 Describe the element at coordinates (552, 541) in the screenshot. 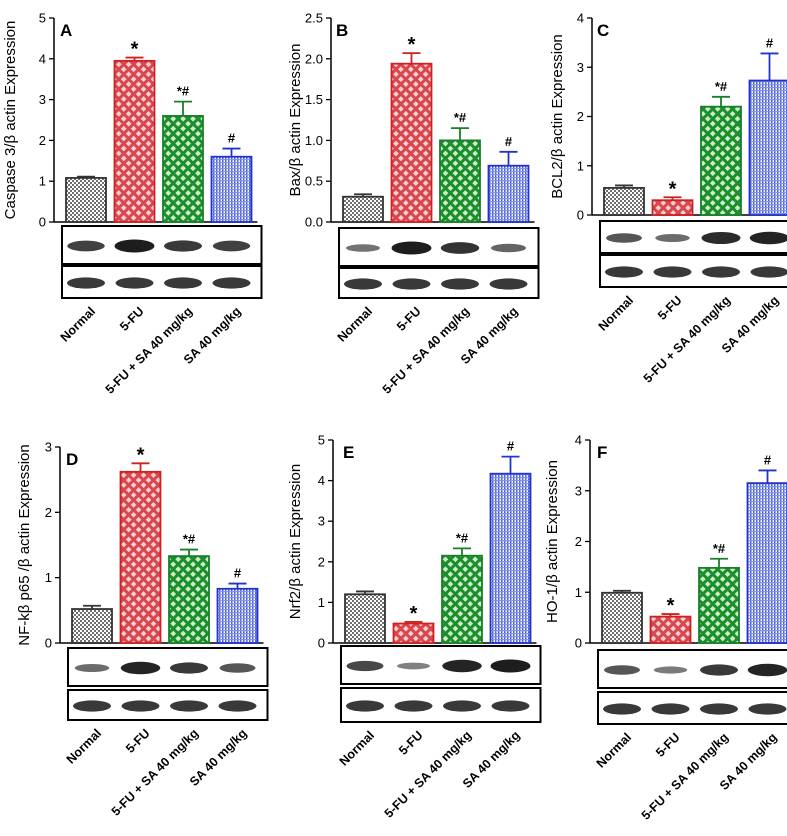

I see `y-axis-label: HO-1/β actin Expression` at that location.